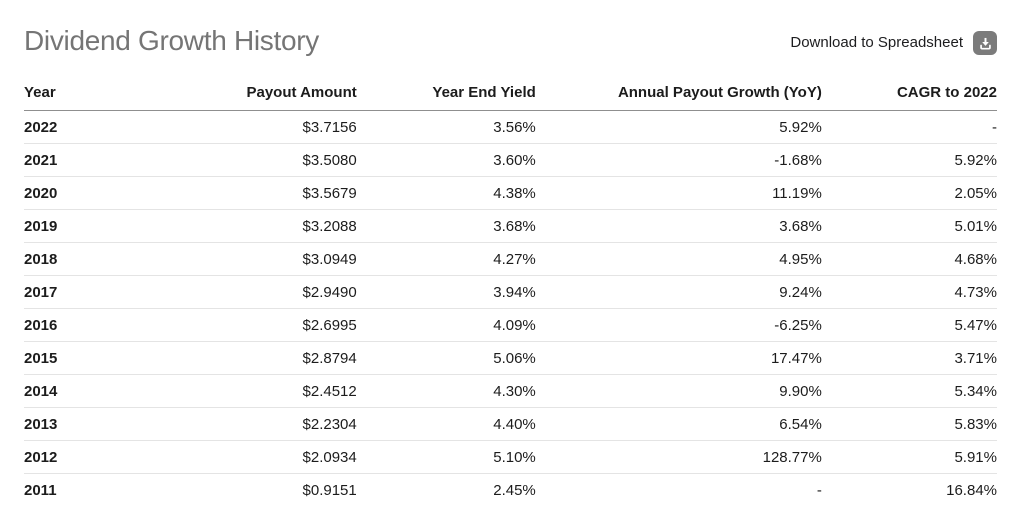  Describe the element at coordinates (79, 457) in the screenshot. I see `cell-year: 2012` at that location.